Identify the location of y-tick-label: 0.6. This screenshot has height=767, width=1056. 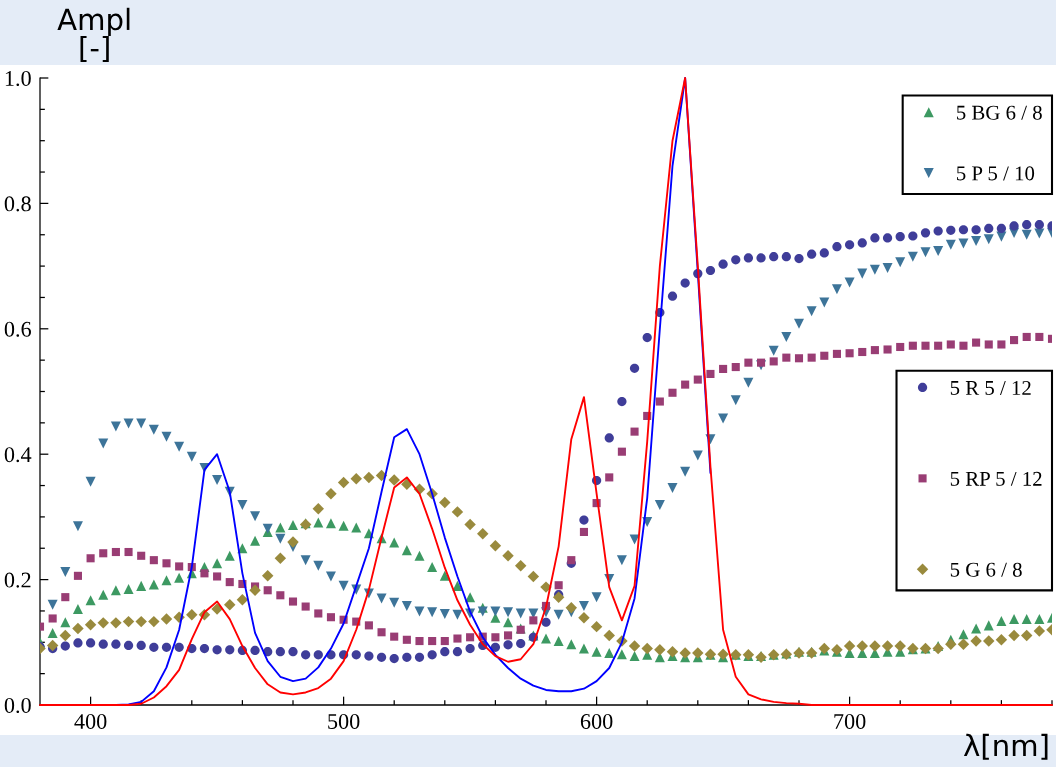
(17, 329).